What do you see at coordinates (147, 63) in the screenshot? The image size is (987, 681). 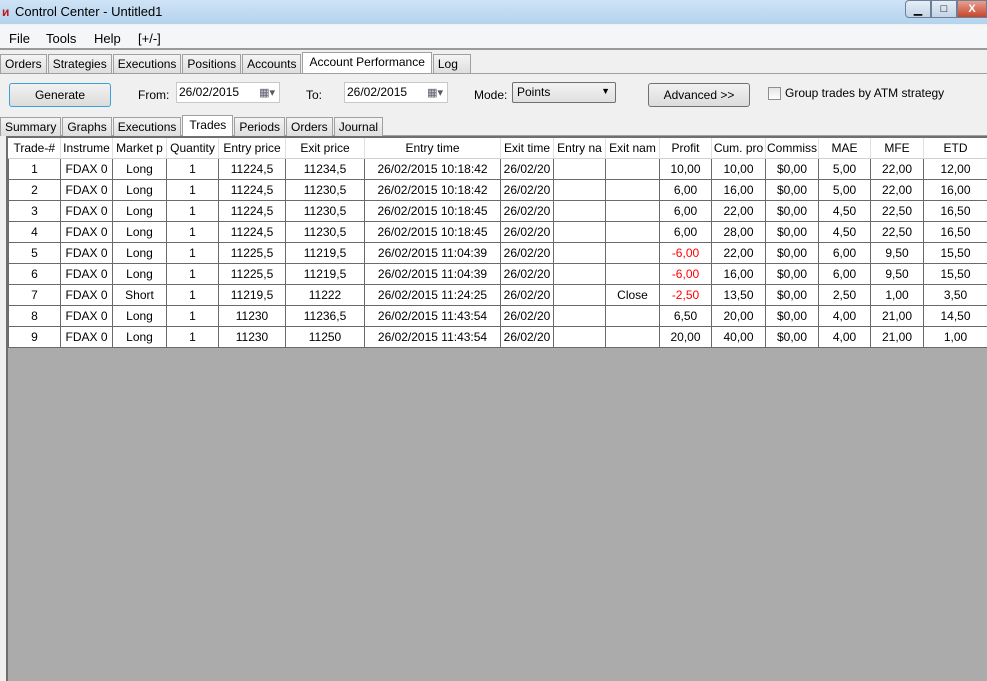 I see `tab-executions: Executions` at bounding box center [147, 63].